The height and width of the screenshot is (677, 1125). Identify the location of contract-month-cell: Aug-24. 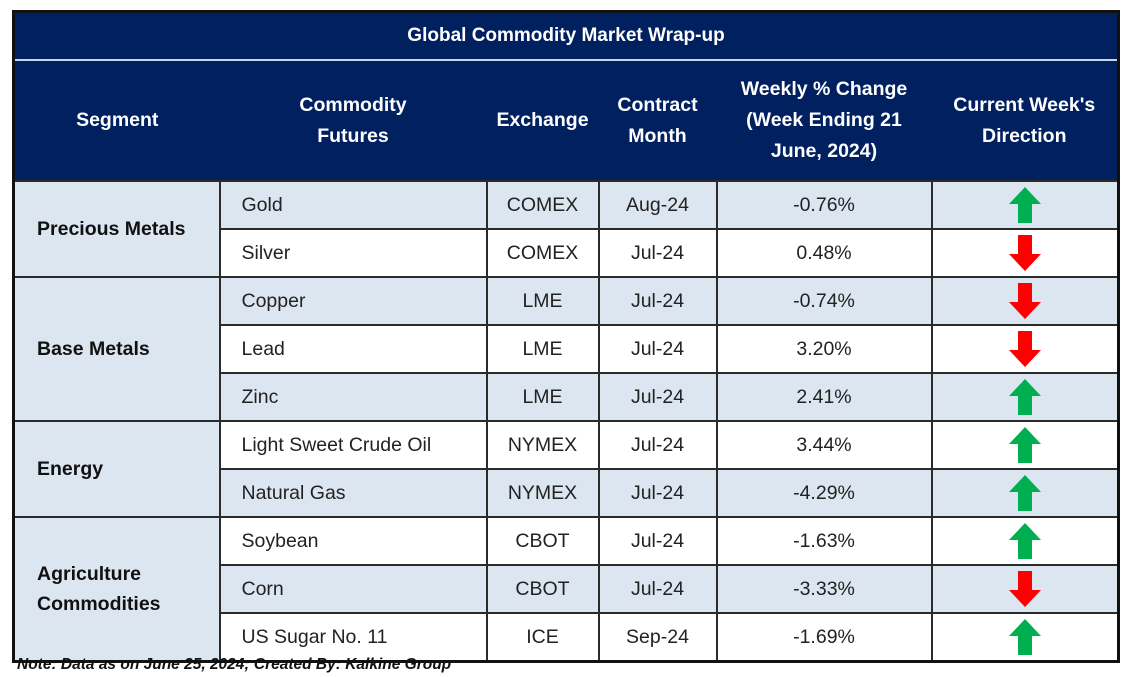
(657, 205).